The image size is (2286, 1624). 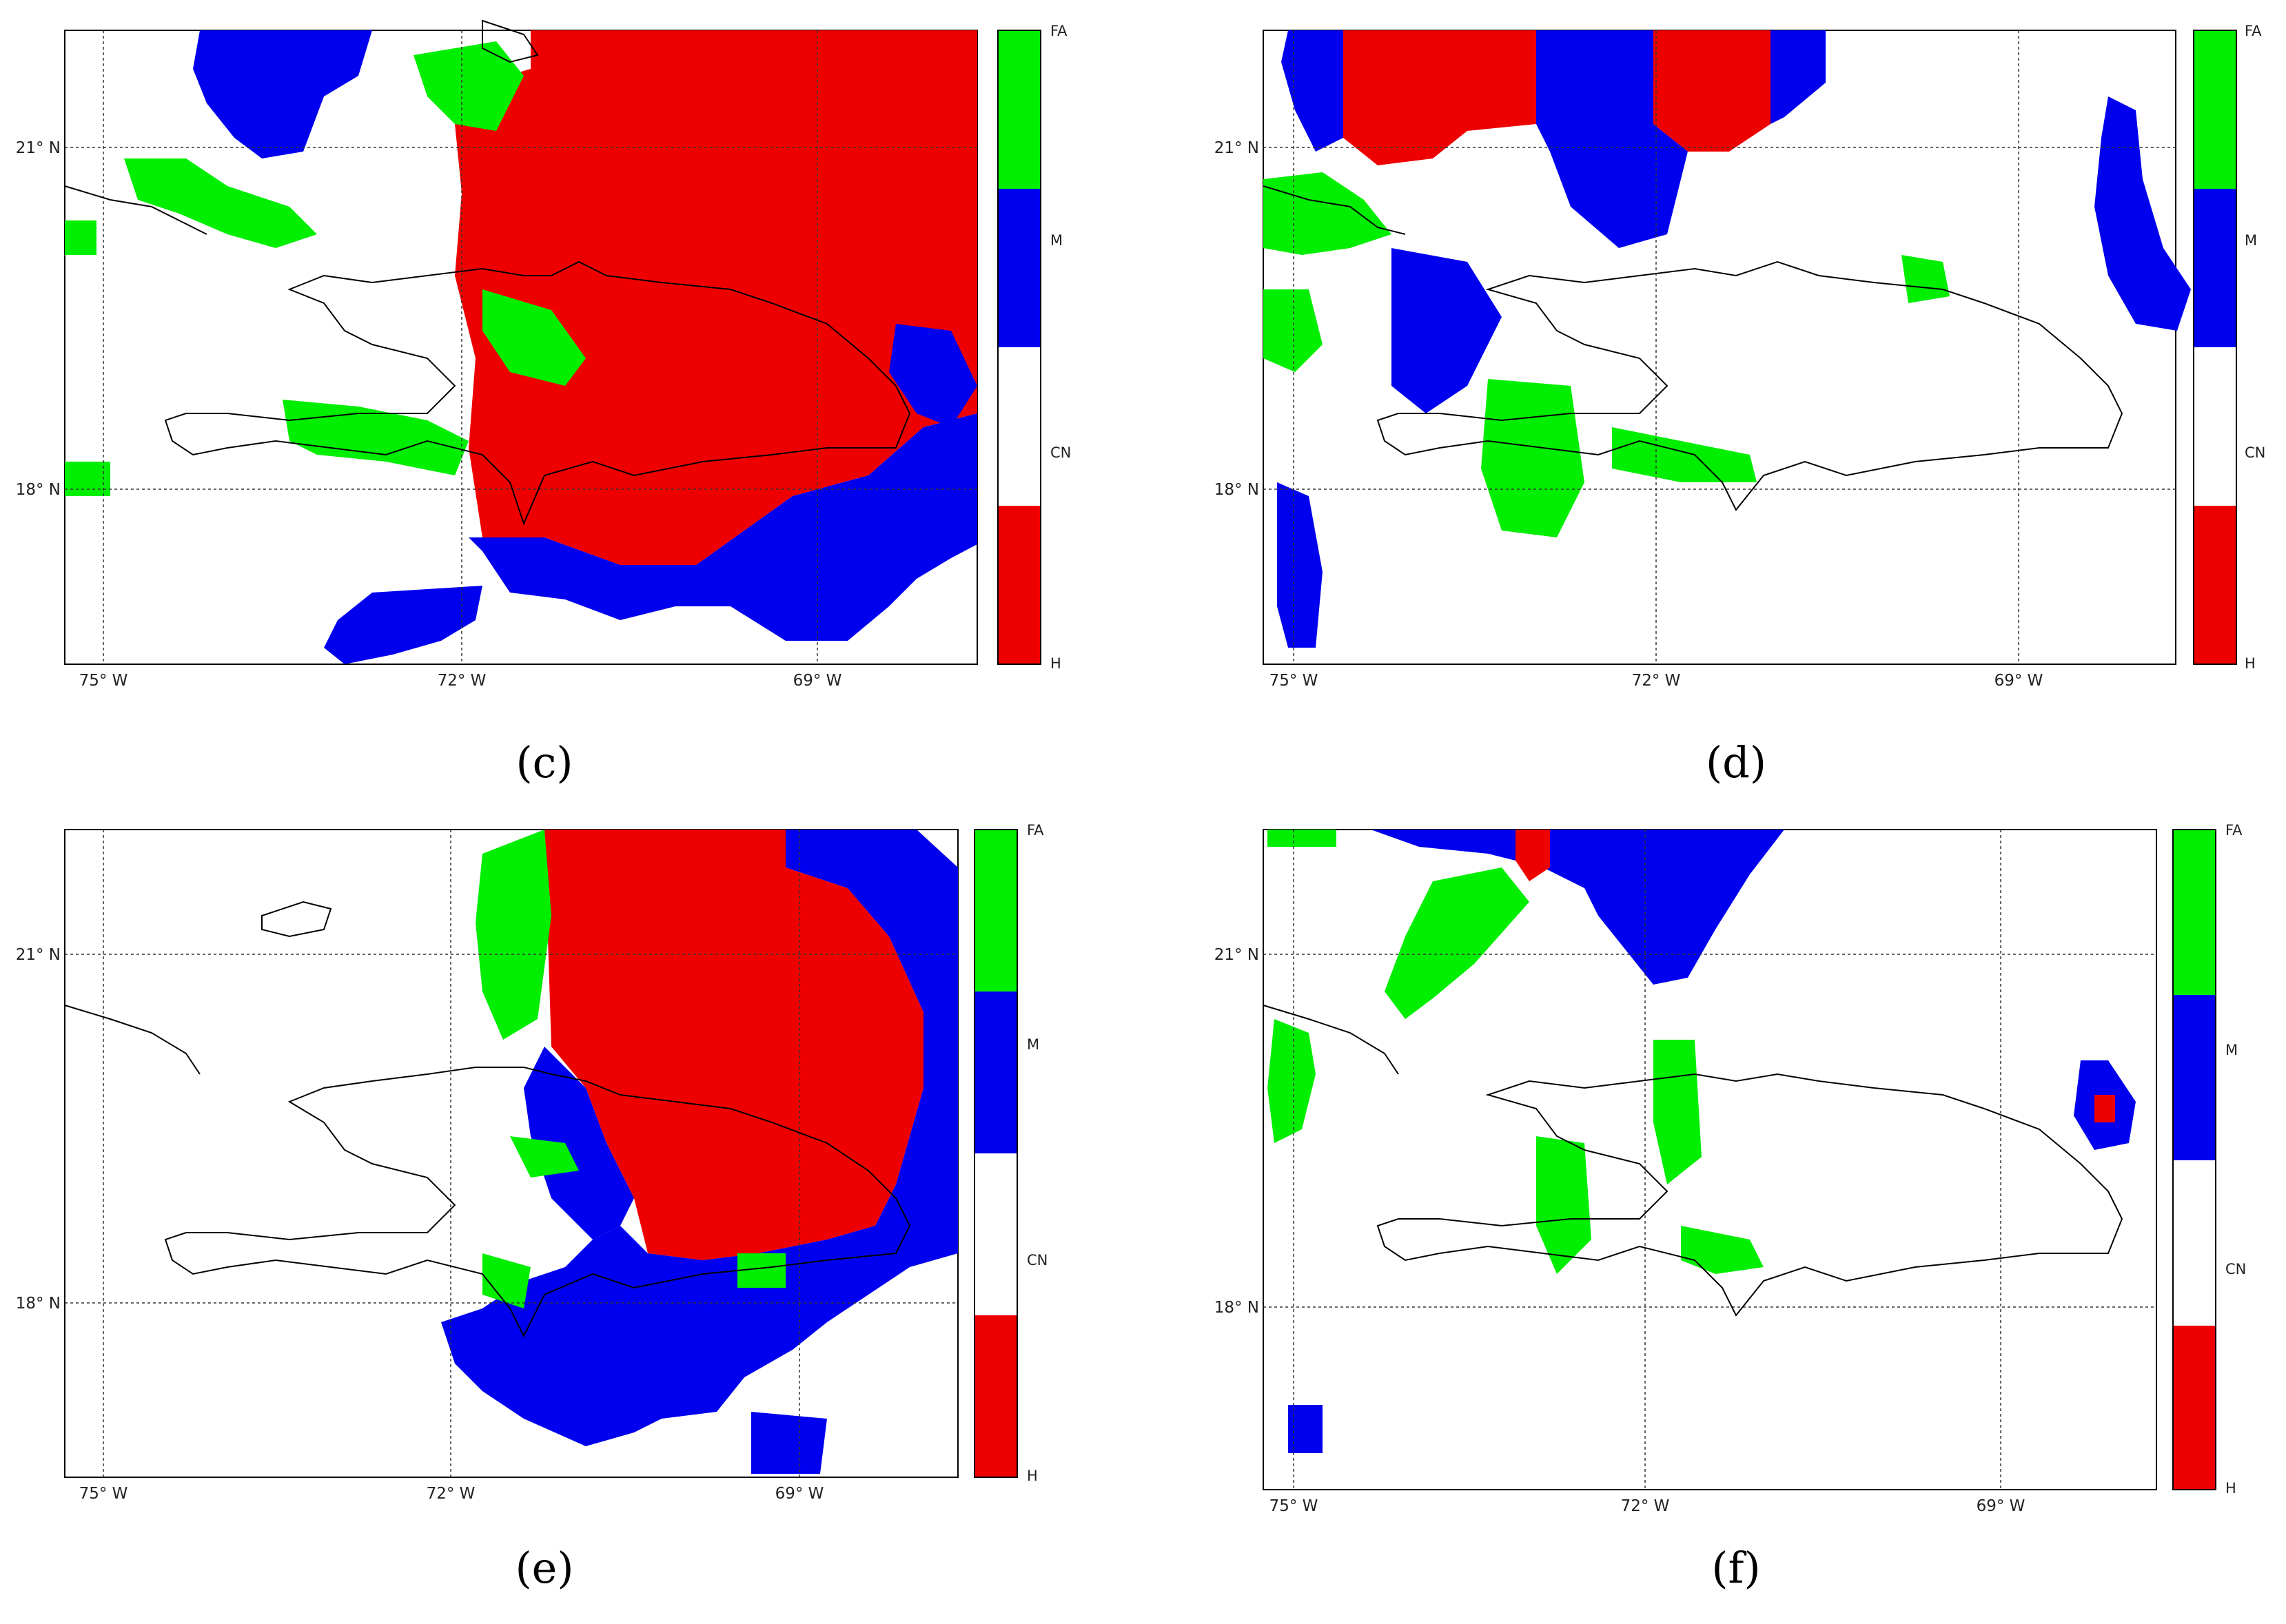 What do you see at coordinates (2250, 663) in the screenshot?
I see `colorbar-label-h-d: H` at bounding box center [2250, 663].